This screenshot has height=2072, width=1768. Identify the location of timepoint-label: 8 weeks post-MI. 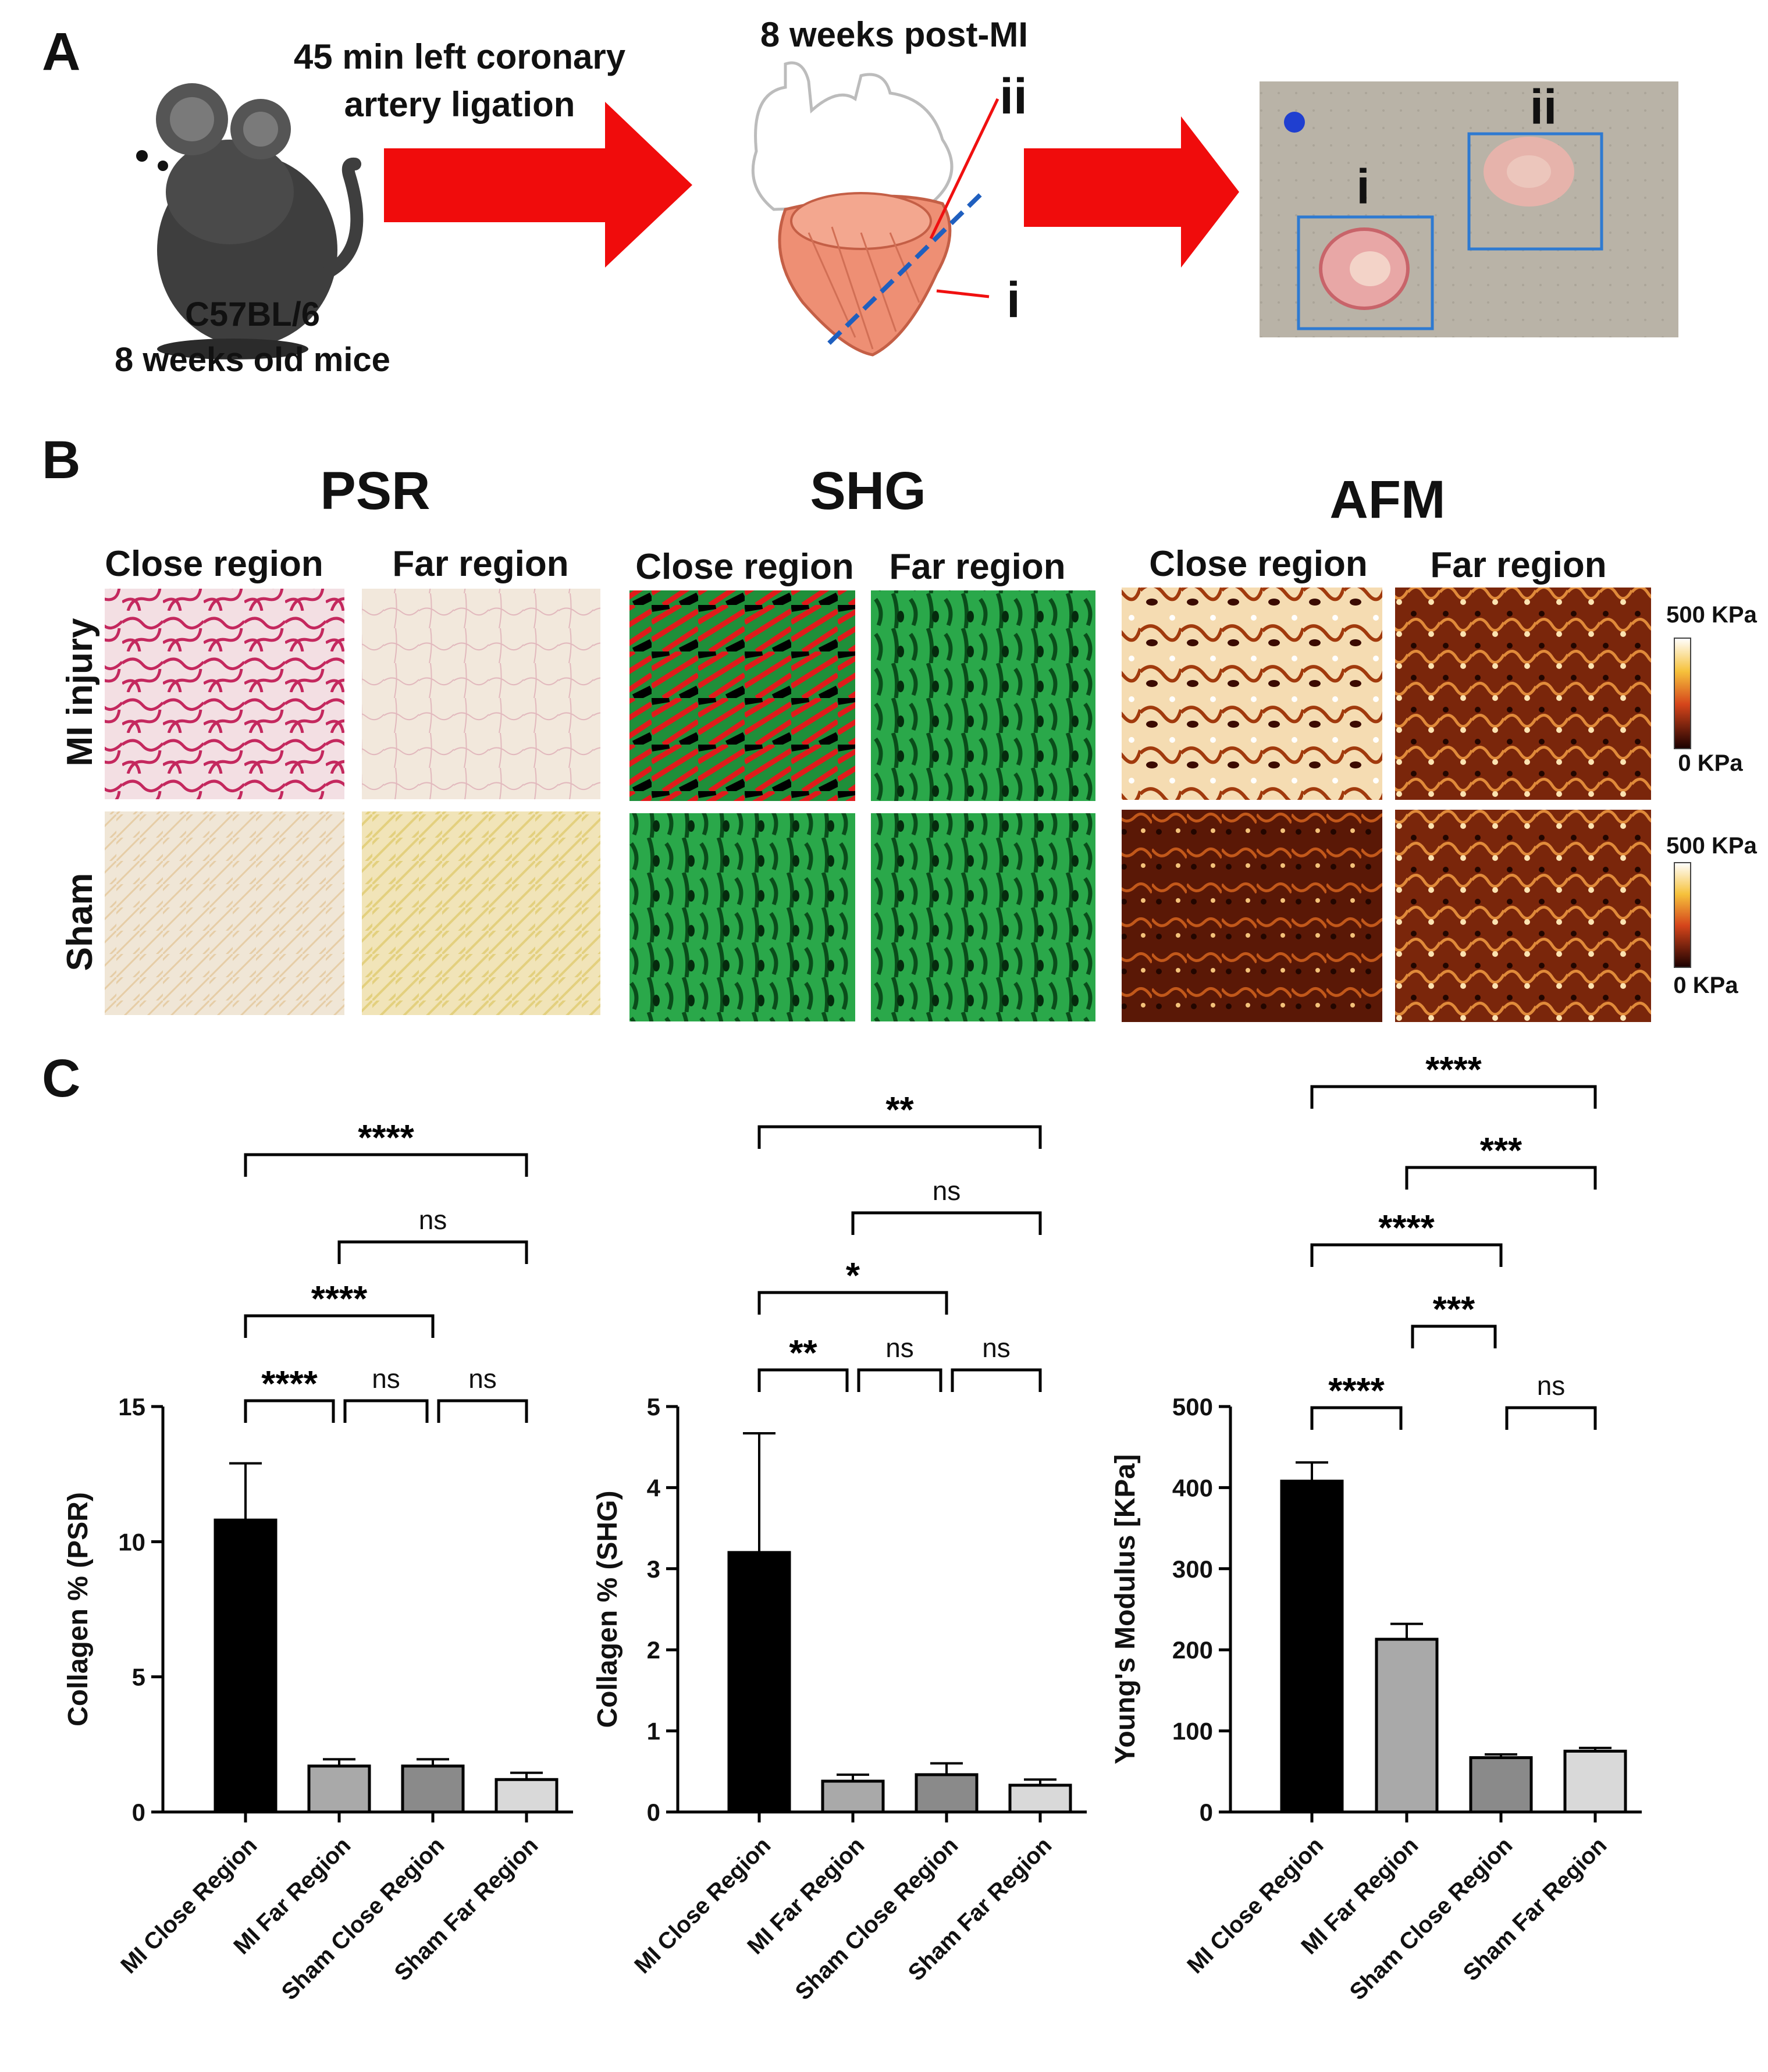
(894, 34).